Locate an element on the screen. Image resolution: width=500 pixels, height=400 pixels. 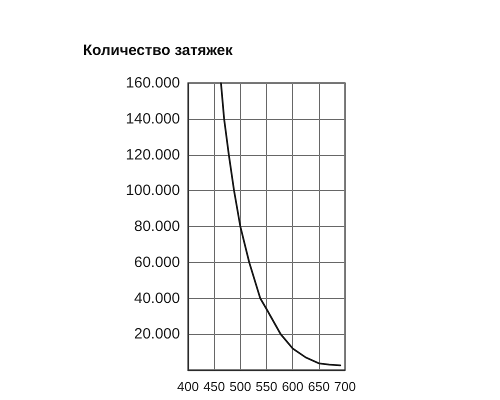
x-tick-label: 600 is located at coordinates (293, 386).